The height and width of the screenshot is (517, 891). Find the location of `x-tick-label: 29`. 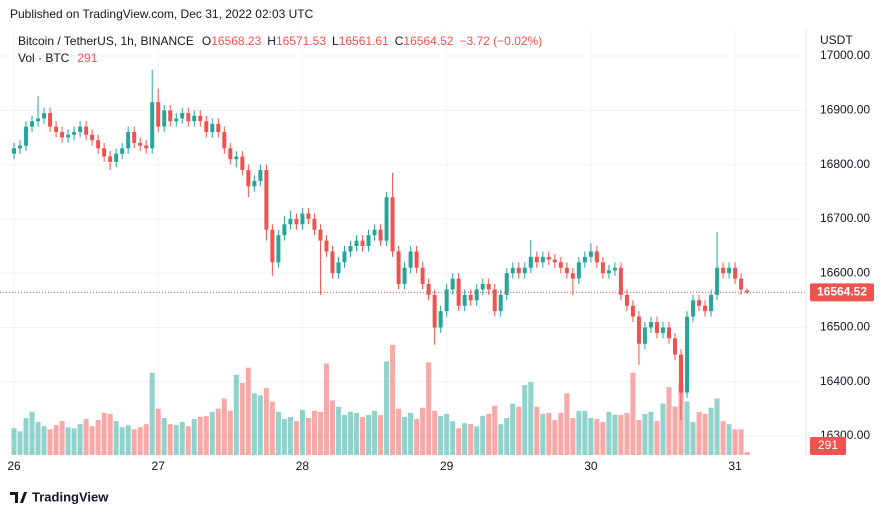

x-tick-label: 29 is located at coordinates (447, 466).